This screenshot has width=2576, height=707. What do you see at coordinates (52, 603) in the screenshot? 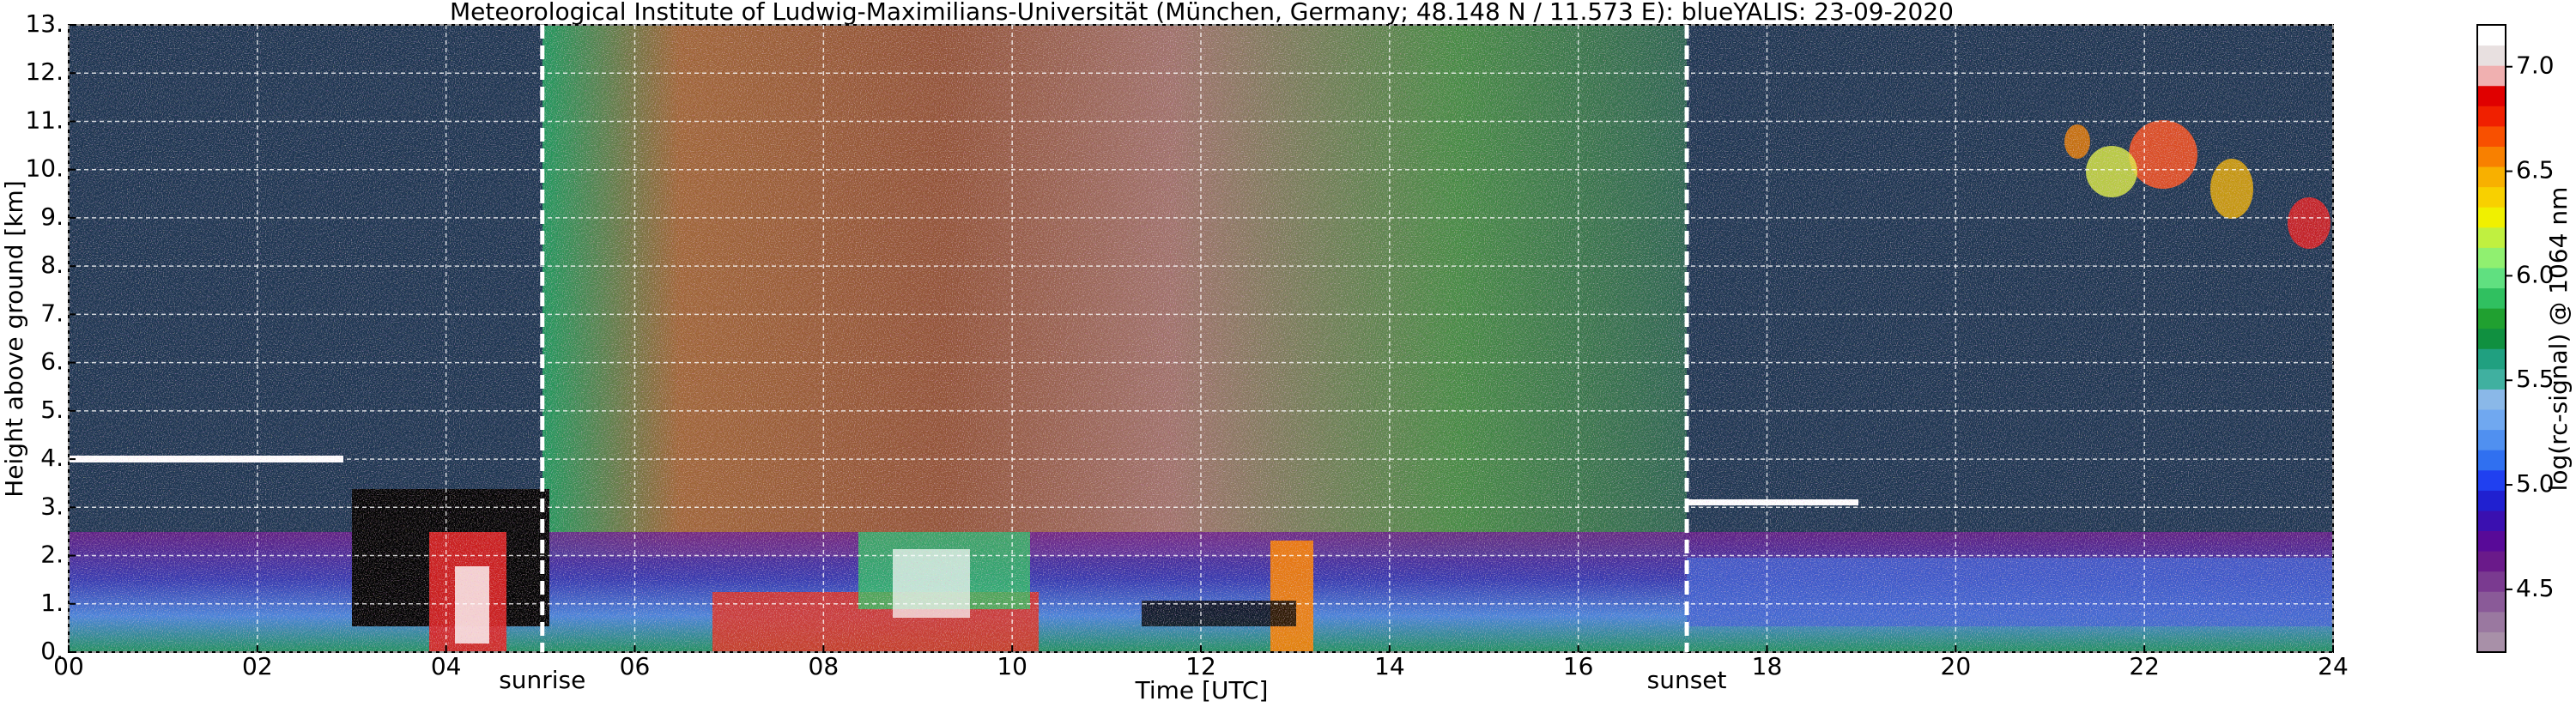
I see `y-tick-label: 1.` at bounding box center [52, 603].